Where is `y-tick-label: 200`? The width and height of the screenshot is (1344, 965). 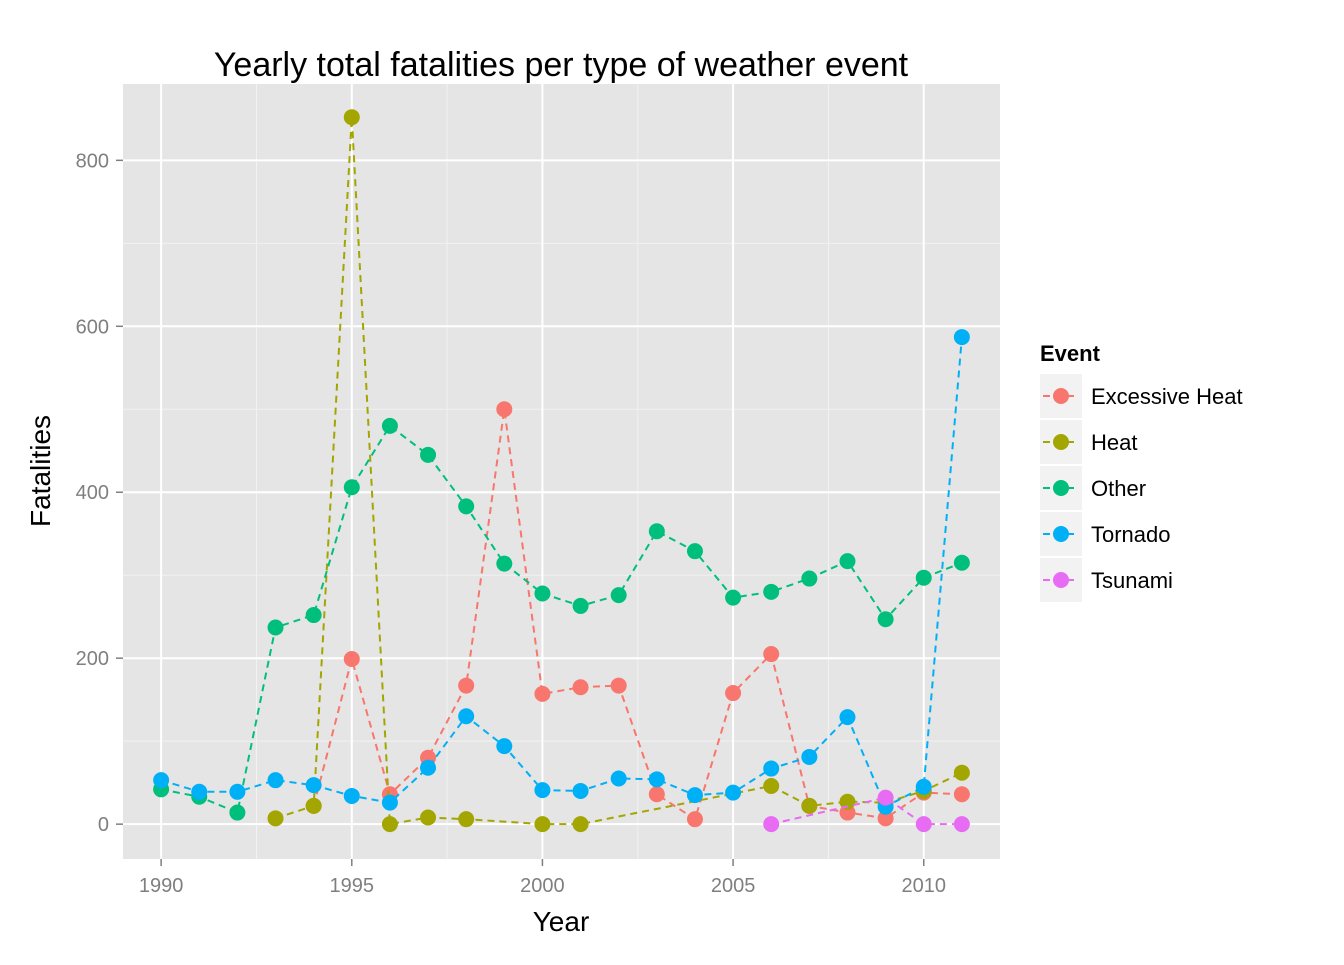
y-tick-label: 200 is located at coordinates (92, 659).